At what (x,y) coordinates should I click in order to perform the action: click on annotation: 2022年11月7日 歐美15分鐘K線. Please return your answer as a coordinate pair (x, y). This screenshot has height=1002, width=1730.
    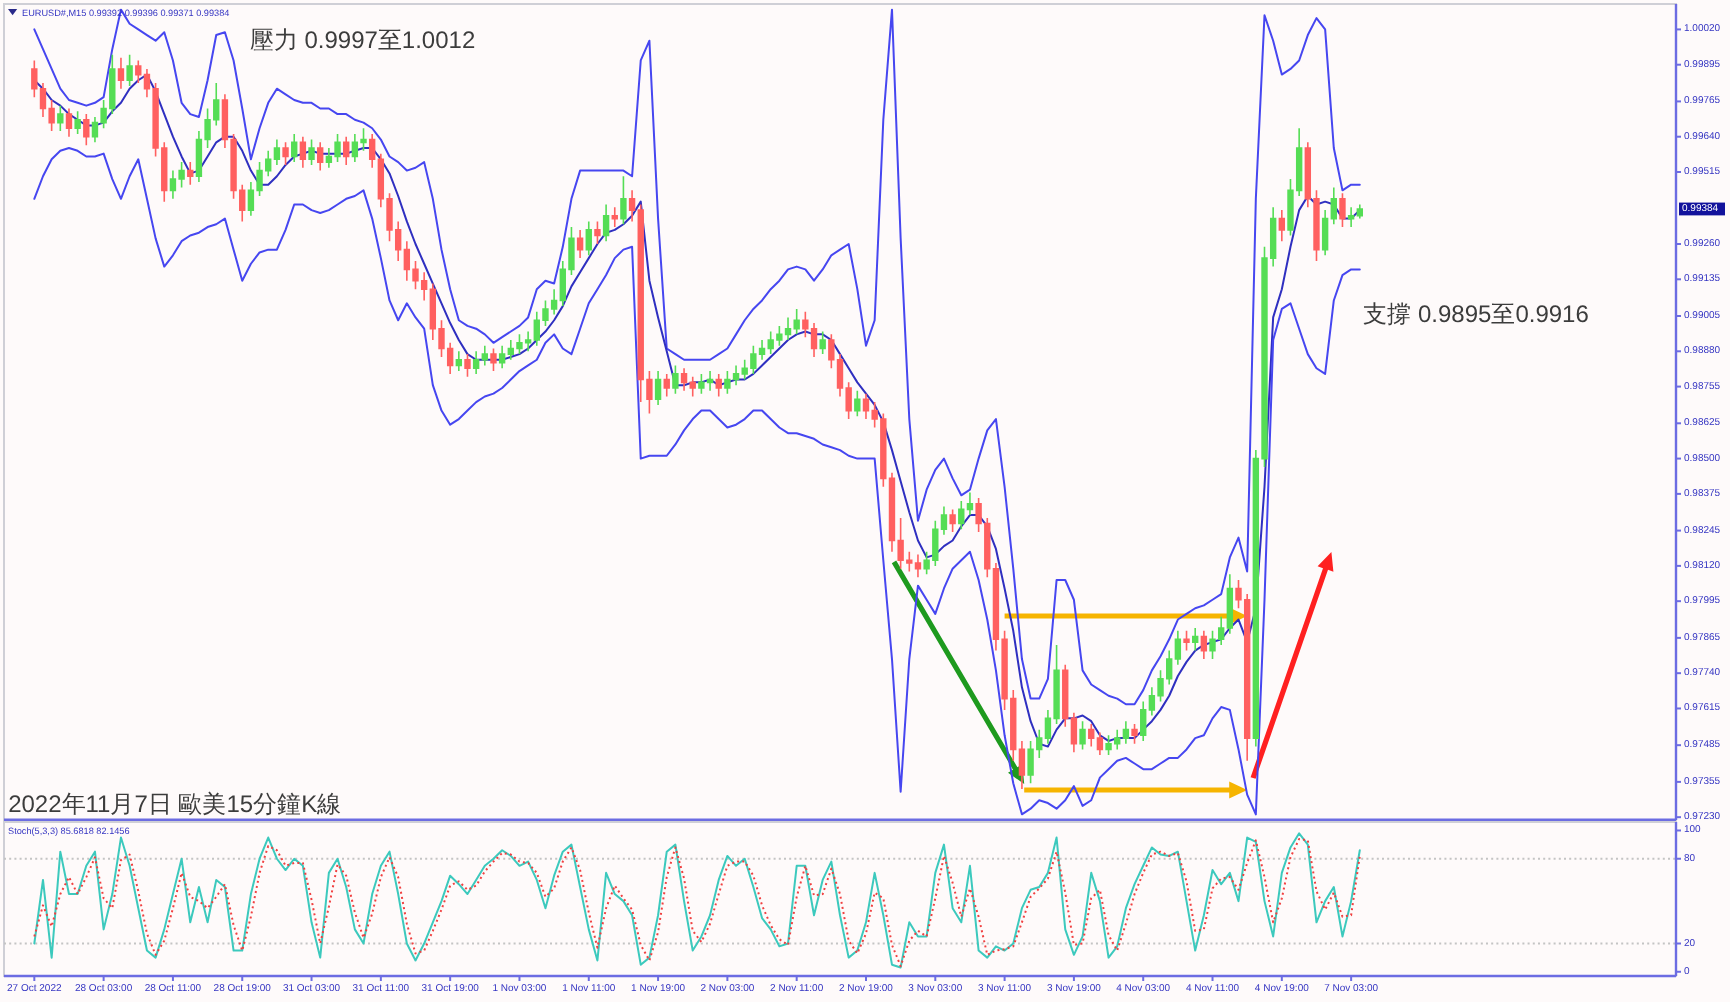
    Looking at the image, I should click on (175, 803).